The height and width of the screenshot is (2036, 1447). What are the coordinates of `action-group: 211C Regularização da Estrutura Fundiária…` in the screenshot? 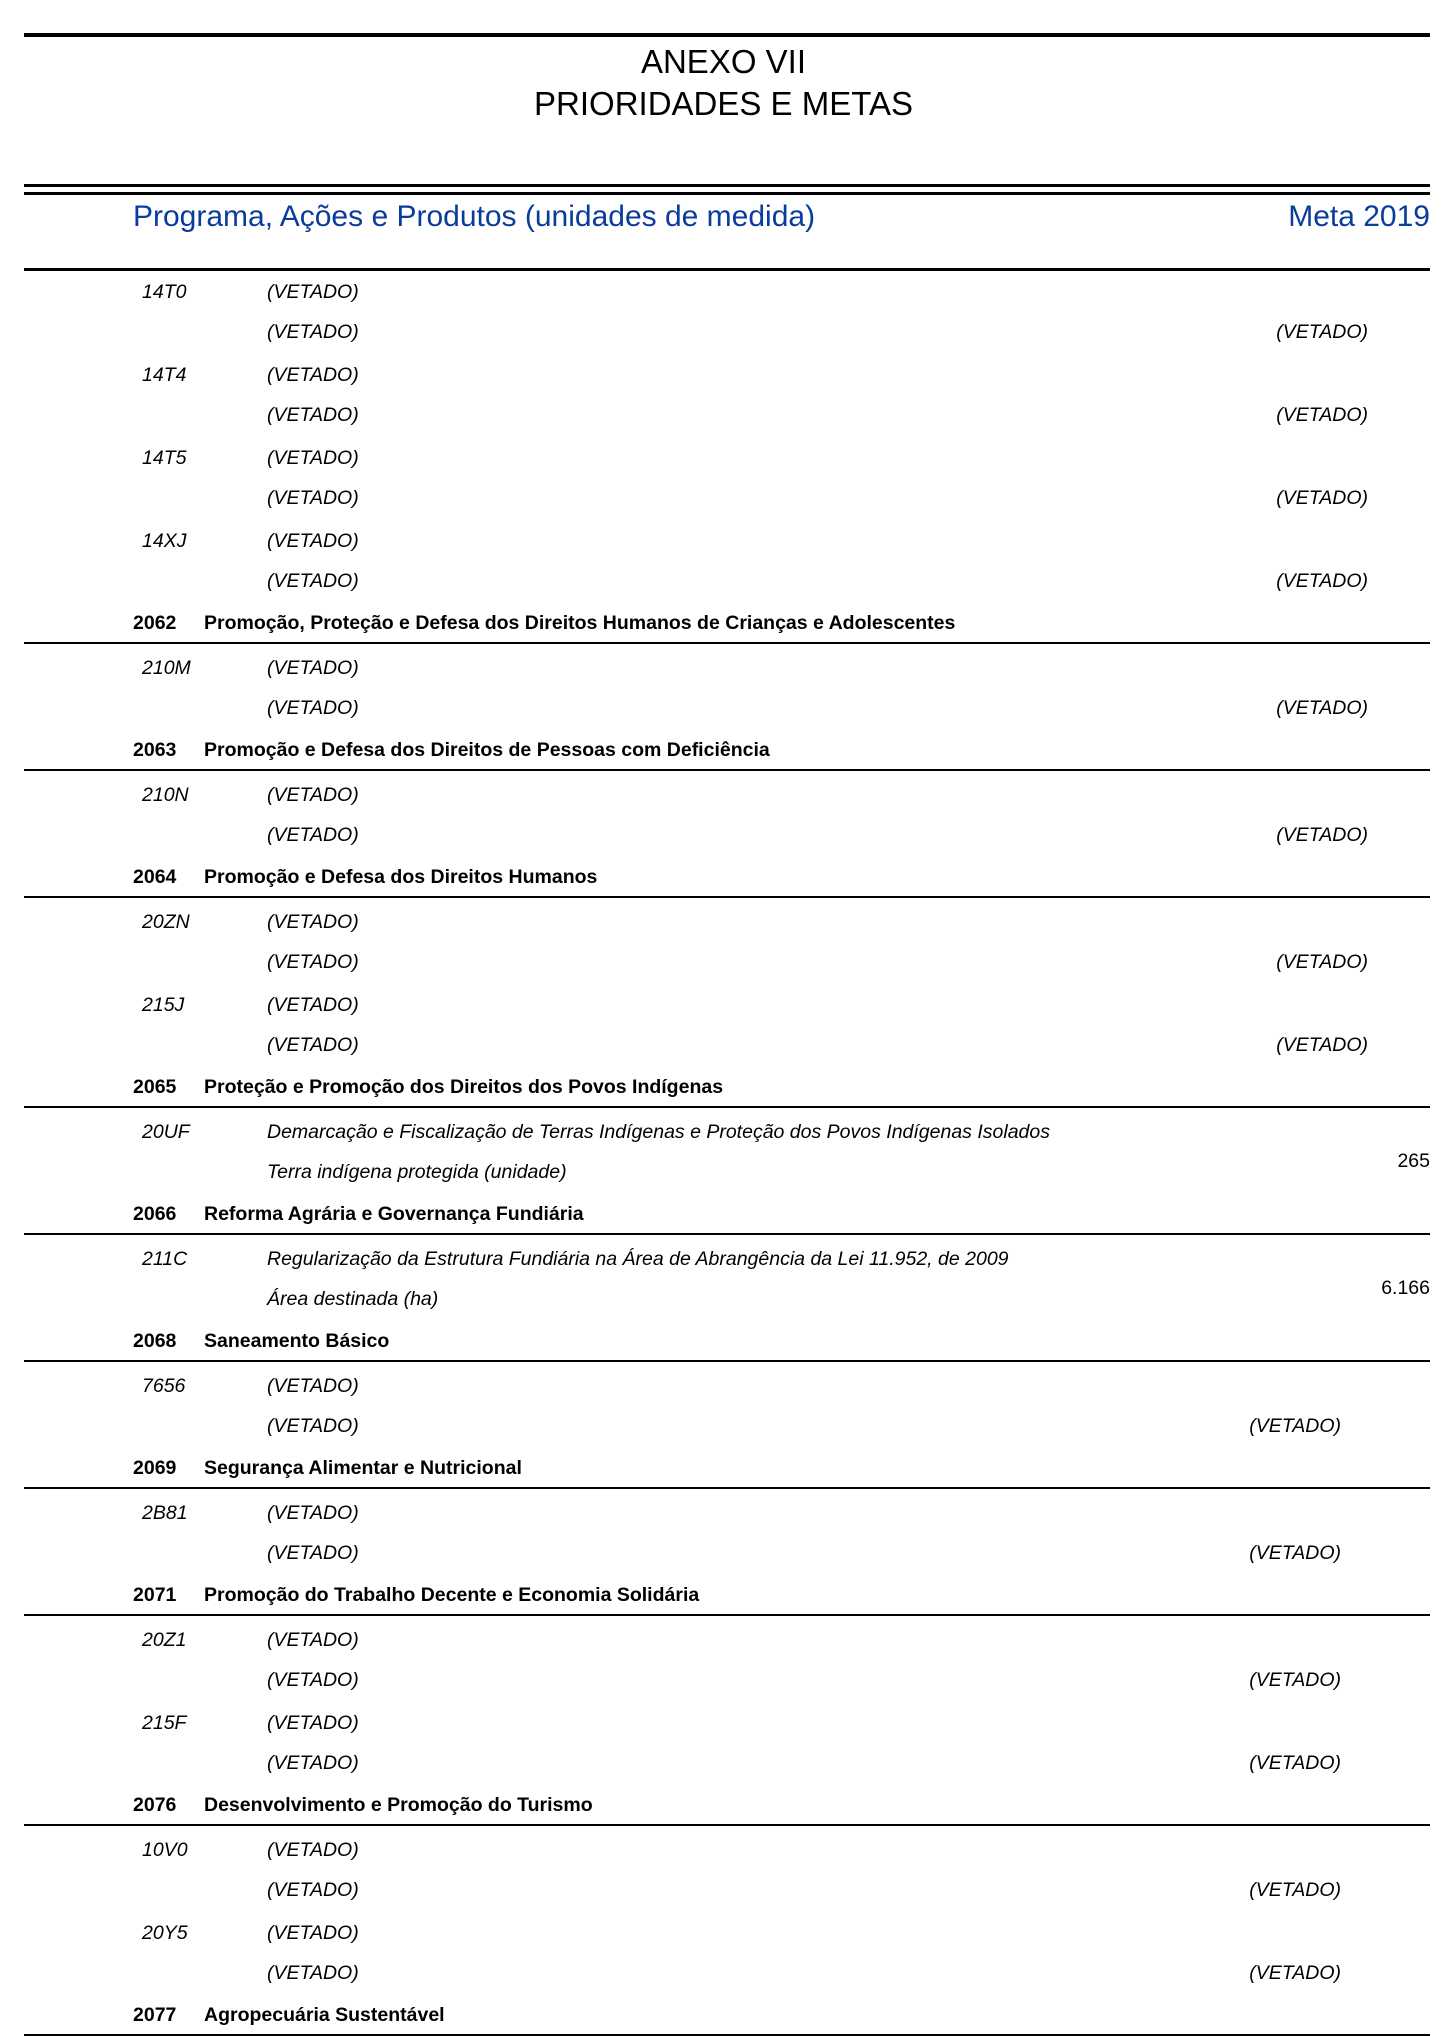 It's located at (727, 1278).